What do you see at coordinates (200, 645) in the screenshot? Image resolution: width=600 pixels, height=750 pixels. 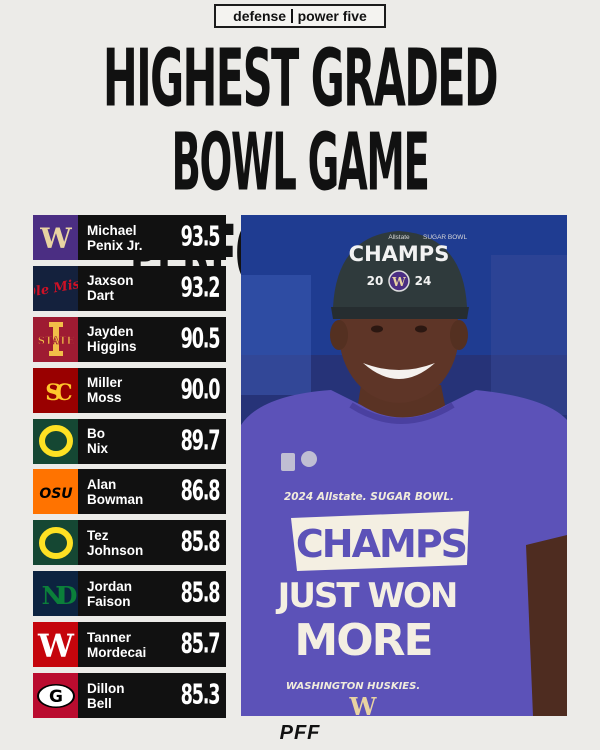 I see `player-grade: 85.7` at bounding box center [200, 645].